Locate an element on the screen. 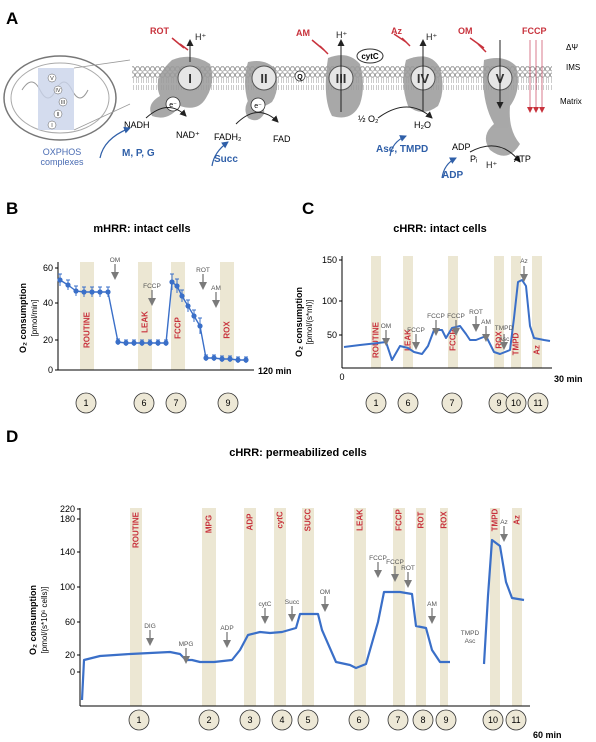 This screenshot has height=742, width=596. y-tick-label: 50 is located at coordinates (332, 335).